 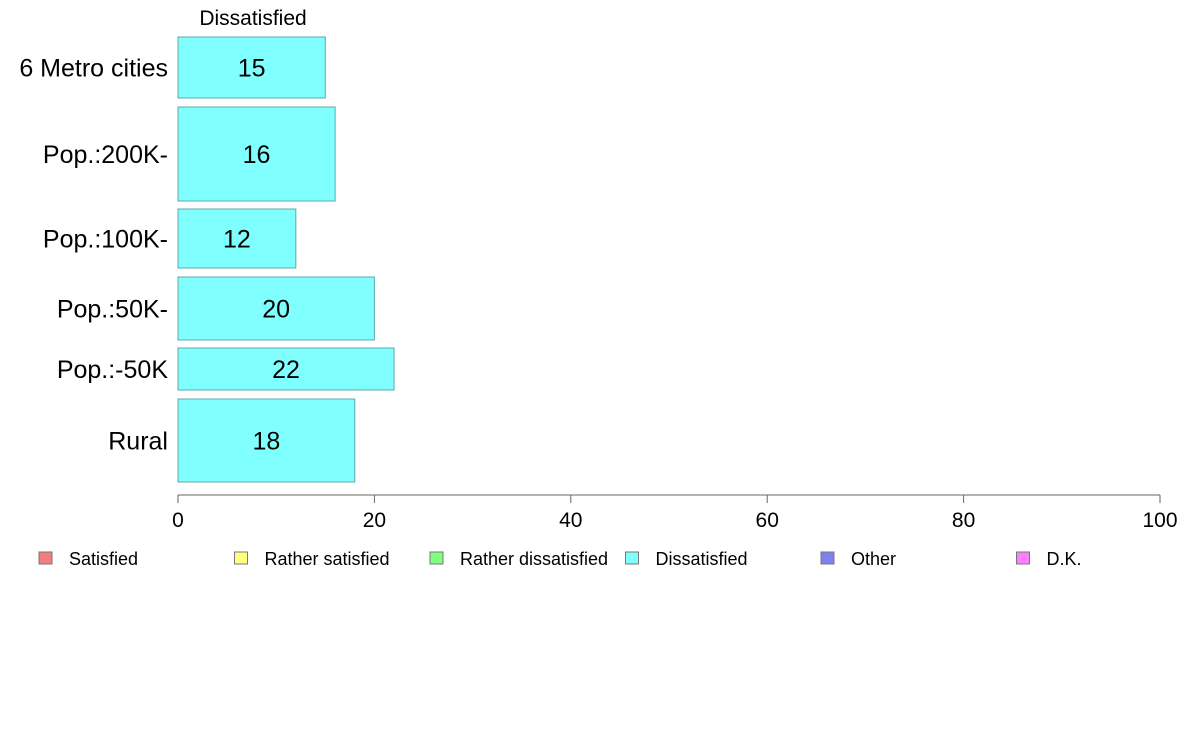 I want to click on legend-label: Rather dissatisfied, so click(x=534, y=559).